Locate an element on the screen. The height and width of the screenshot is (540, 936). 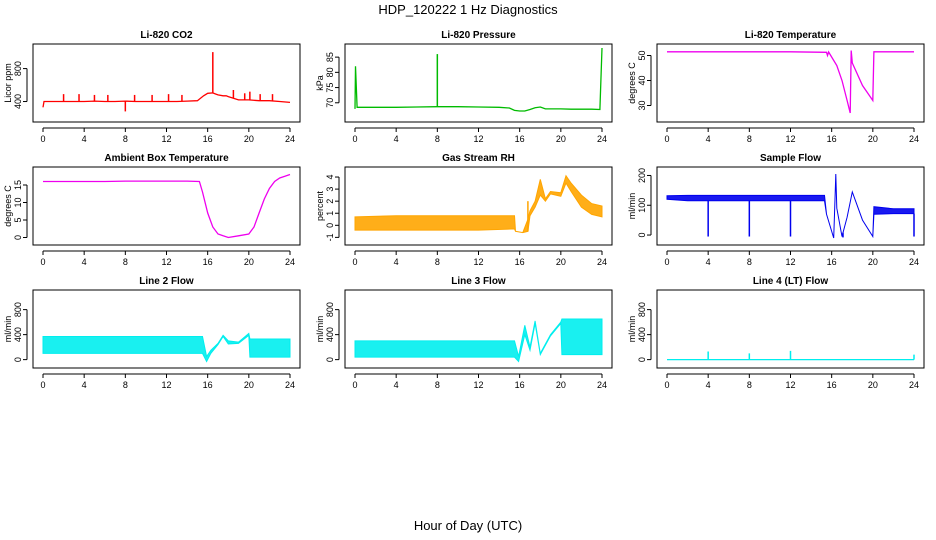
chart-panel-2: Li-820 Pressure 0 4 8 12 16 20 24 70 75 80 85 kPa is located at coordinates (464, 87).